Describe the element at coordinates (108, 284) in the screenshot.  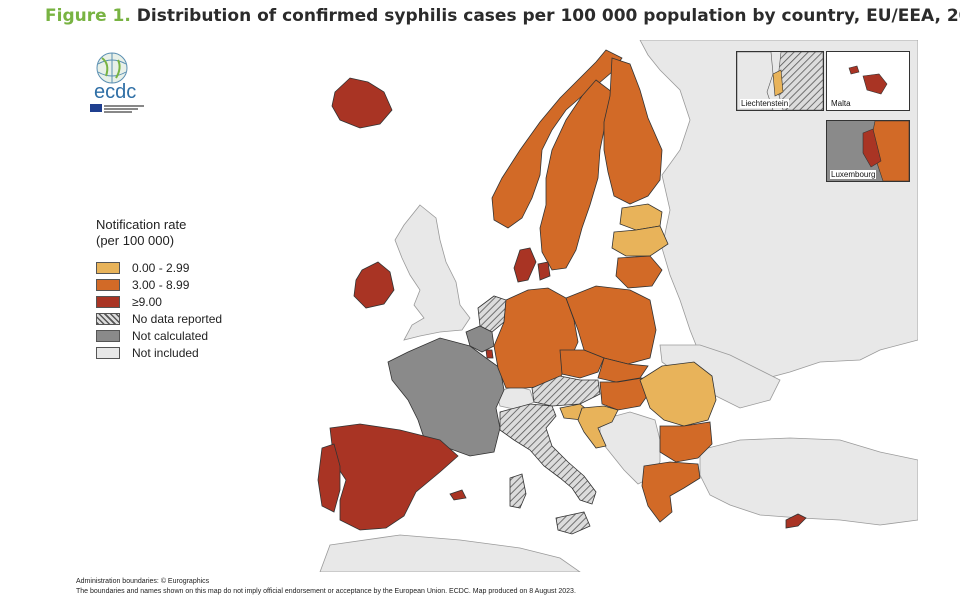
I see `legend-swatch-mid` at that location.